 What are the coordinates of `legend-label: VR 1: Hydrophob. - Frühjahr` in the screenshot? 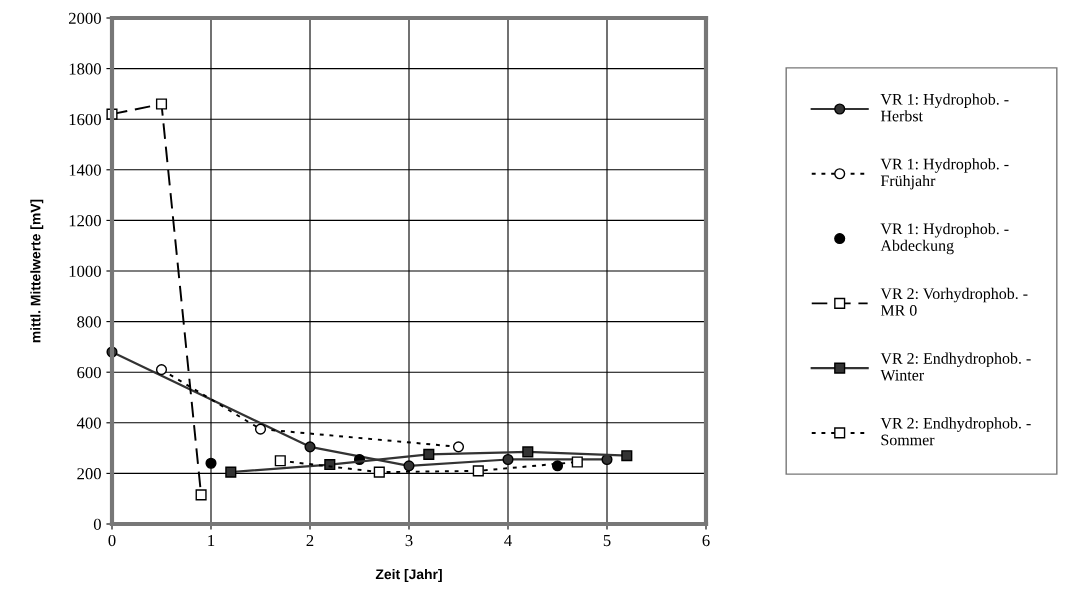 It's located at (944, 174).